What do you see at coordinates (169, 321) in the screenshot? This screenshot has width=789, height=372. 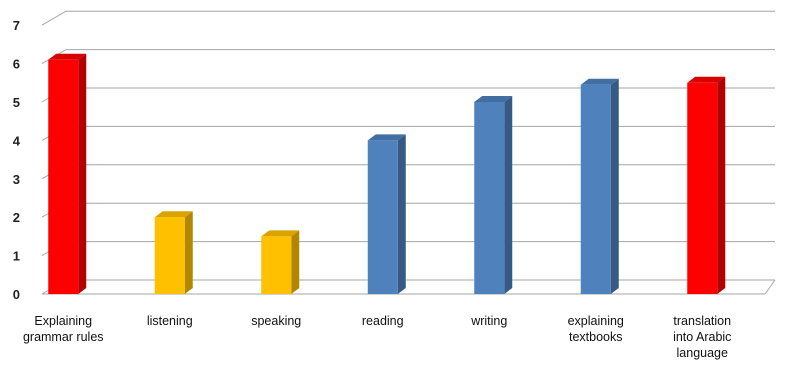 I see `x-category-label: listening` at bounding box center [169, 321].